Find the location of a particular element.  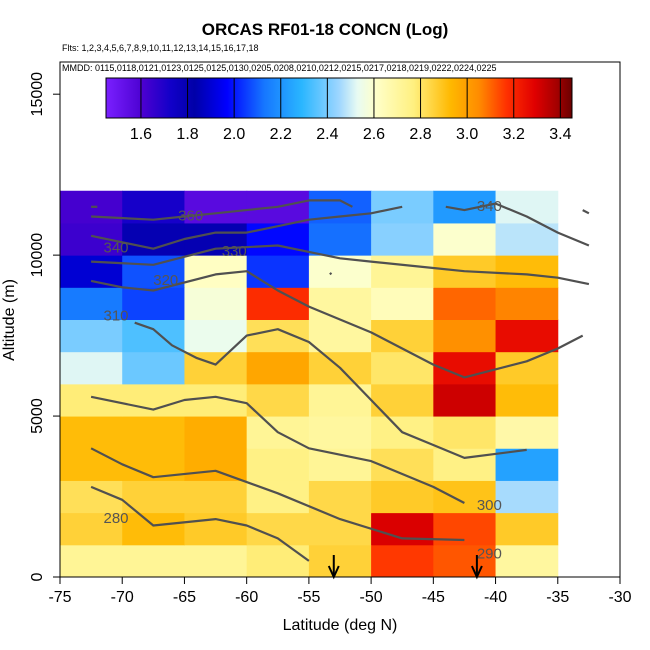

contour-label: 290 is located at coordinates (489, 553).